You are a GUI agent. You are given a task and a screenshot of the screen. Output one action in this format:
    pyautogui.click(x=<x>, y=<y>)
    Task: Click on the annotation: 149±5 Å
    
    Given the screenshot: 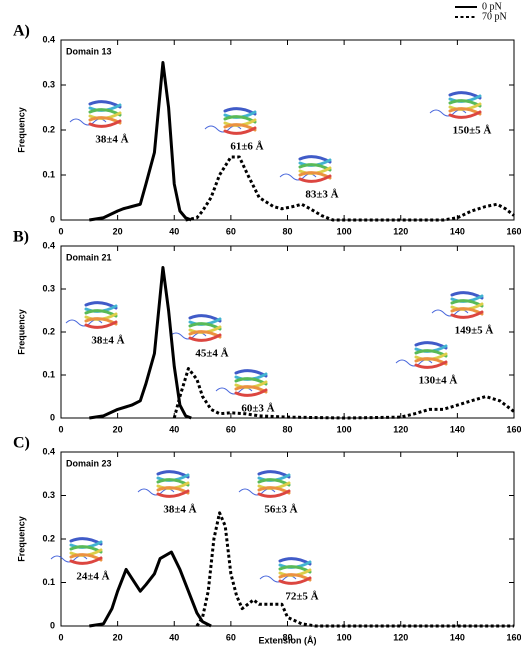 What is the action you would take?
    pyautogui.click(x=474, y=331)
    